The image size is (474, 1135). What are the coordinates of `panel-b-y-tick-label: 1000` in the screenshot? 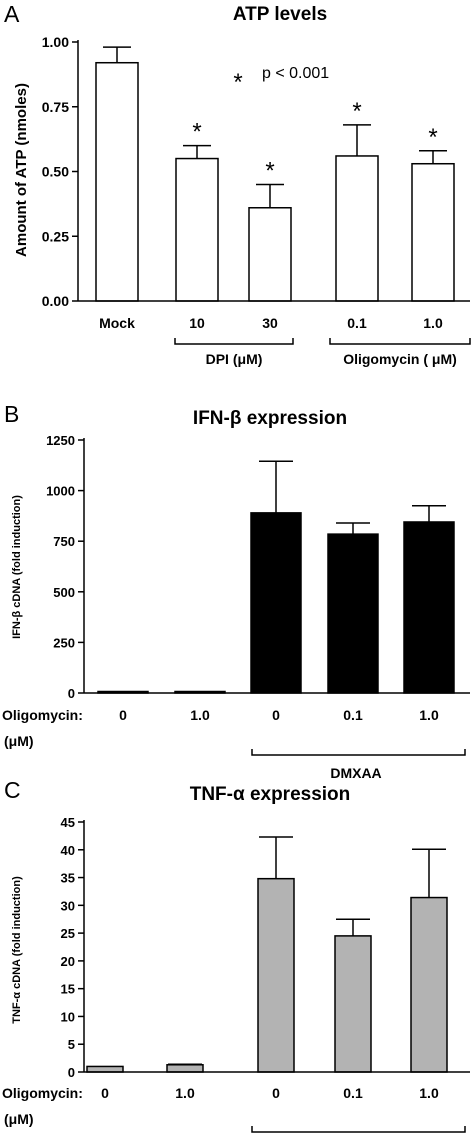 It's located at (60, 491).